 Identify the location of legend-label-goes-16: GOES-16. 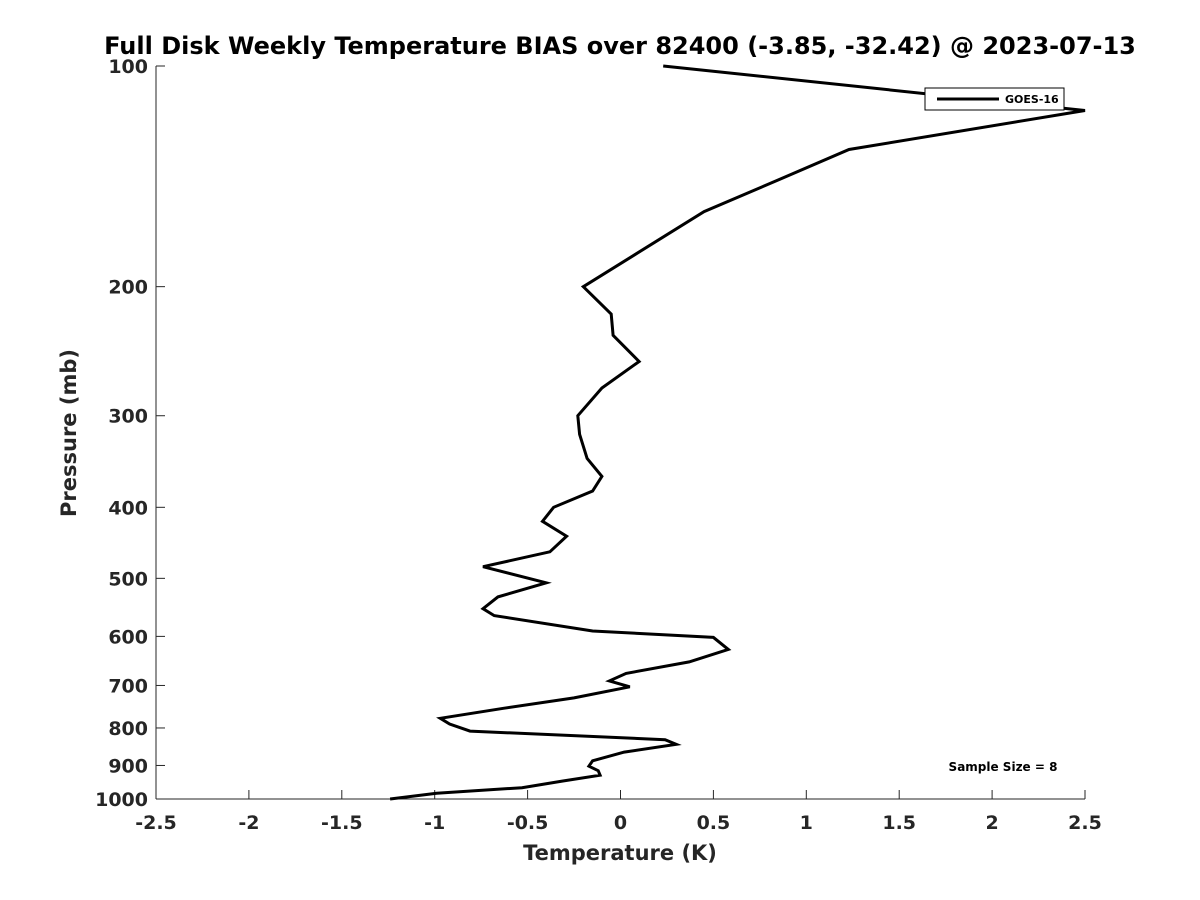
(1032, 99).